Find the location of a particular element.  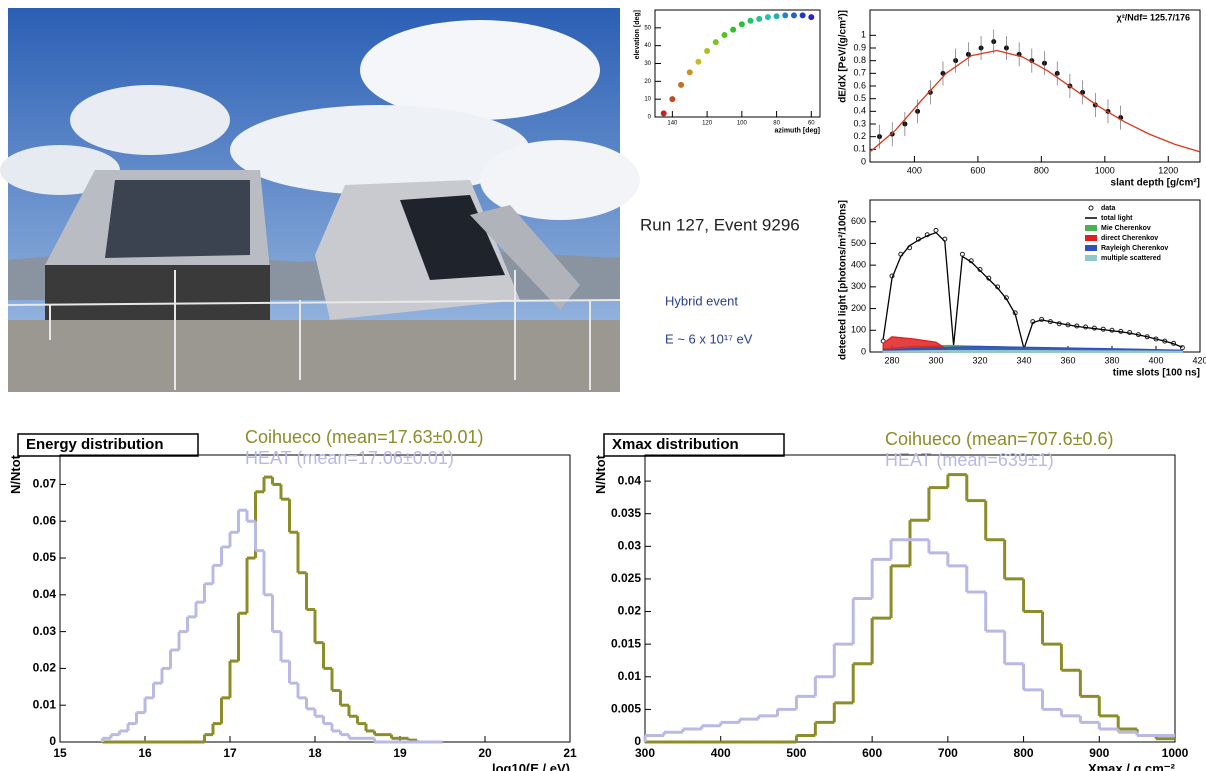

y-tick-label: 0.8 is located at coordinates (859, 60).